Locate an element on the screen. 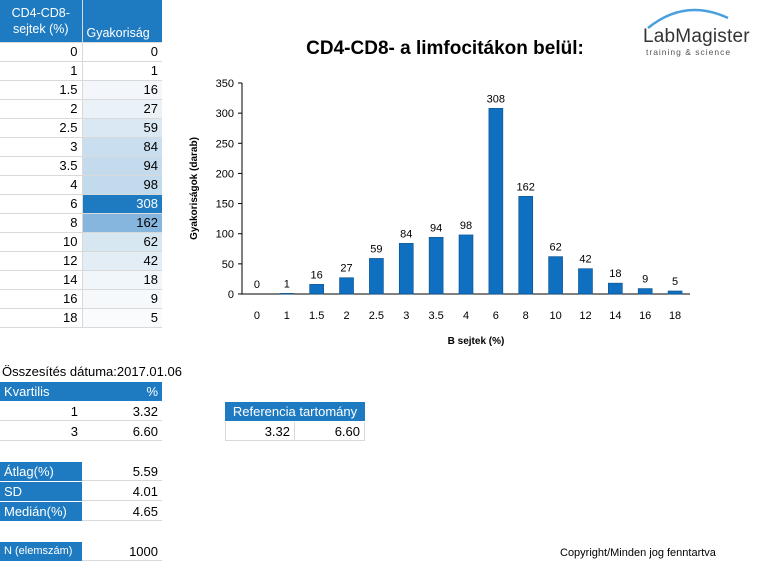 The height and width of the screenshot is (581, 761). quartile-header: Kvartilis is located at coordinates (41, 391).